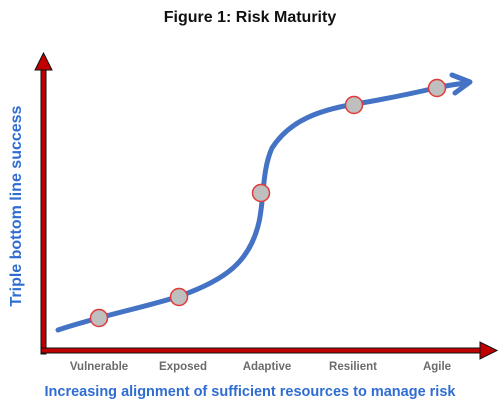 This screenshot has width=500, height=414. I want to click on x-axis-arrowhead, so click(489, 350).